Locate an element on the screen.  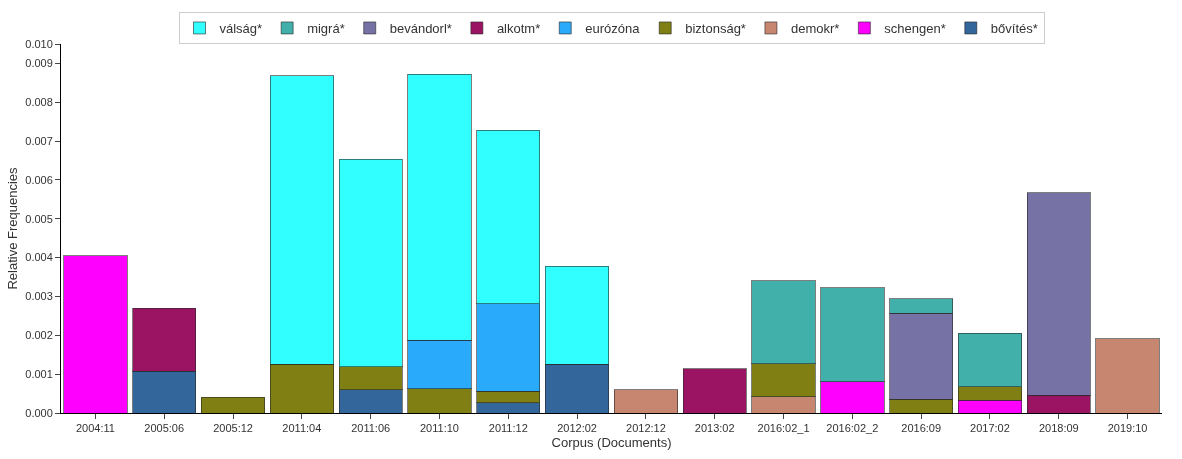
x-tick-label: 2011:04 is located at coordinates (302, 428).